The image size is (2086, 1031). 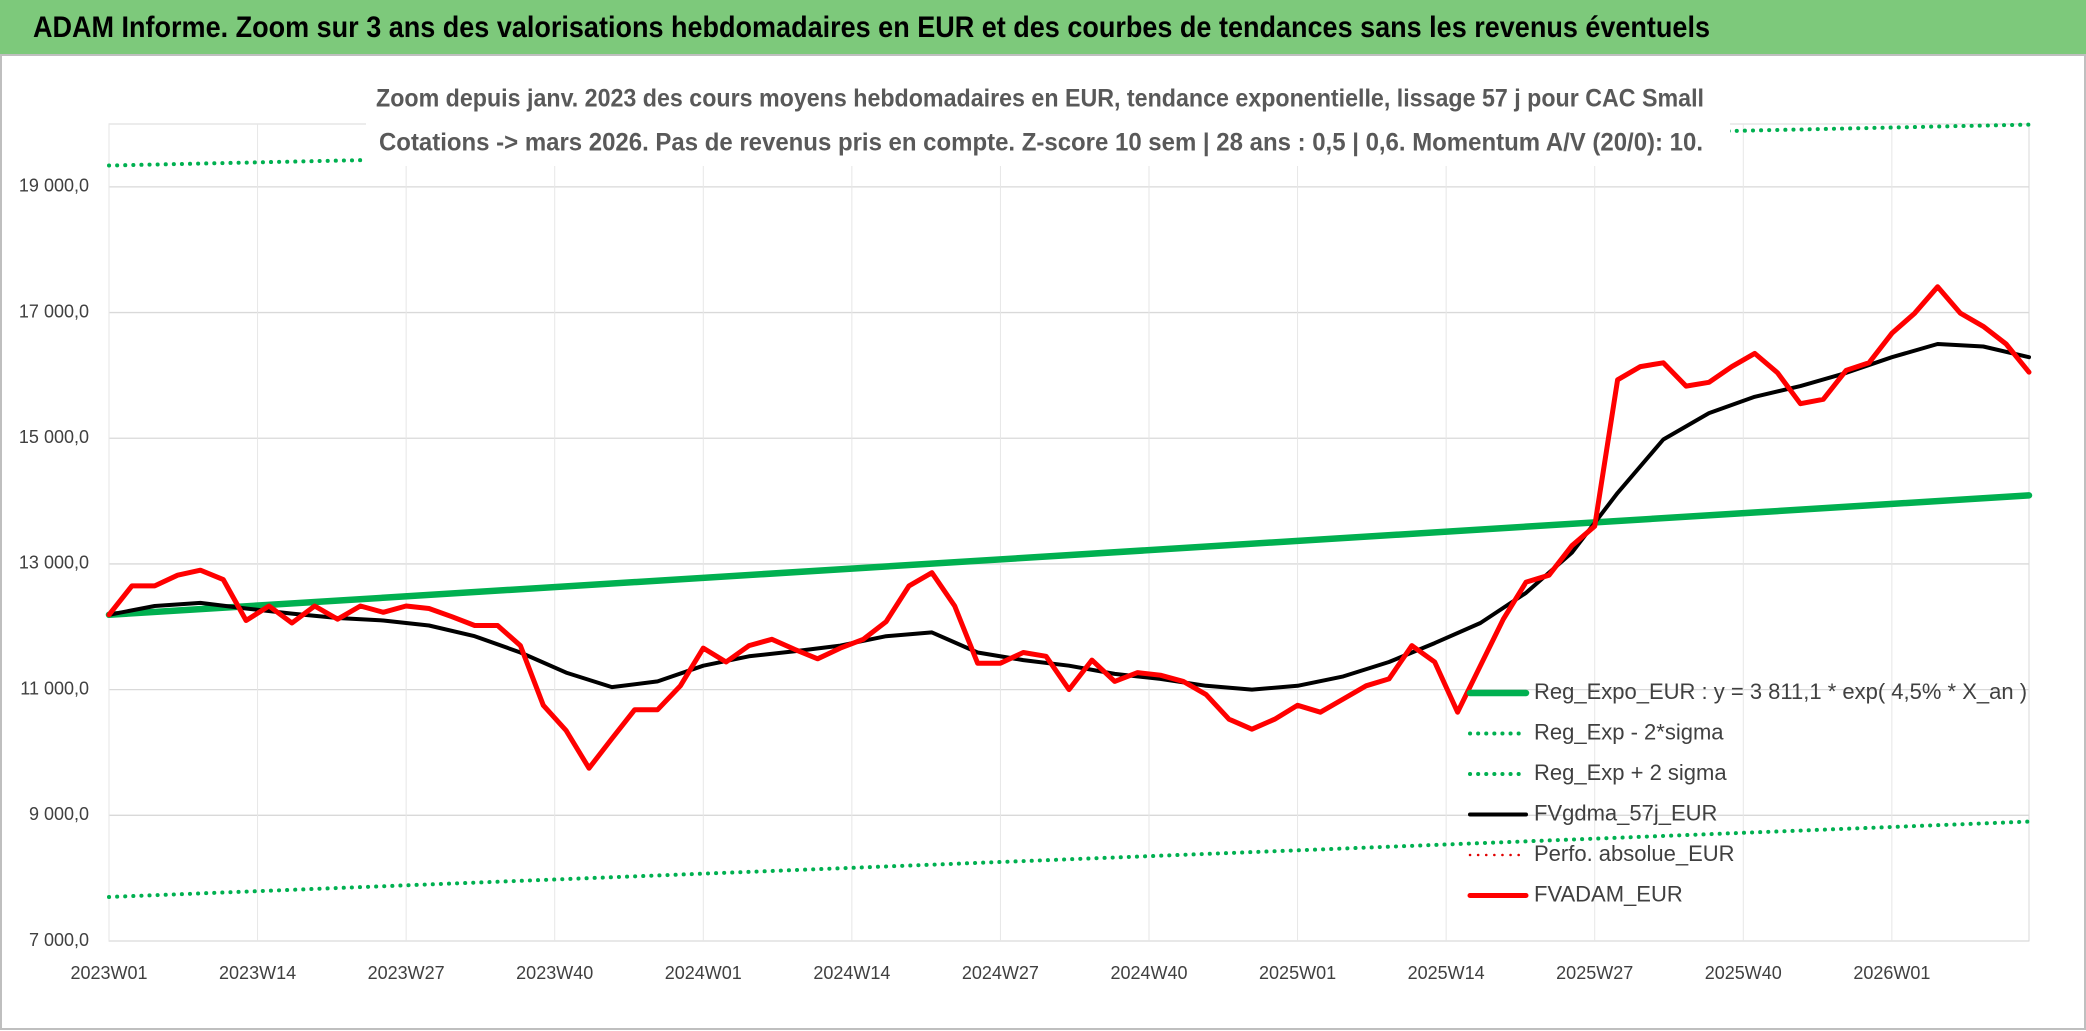 What do you see at coordinates (1634, 853) in the screenshot?
I see `legend-label: Perfo. absolue_EUR` at bounding box center [1634, 853].